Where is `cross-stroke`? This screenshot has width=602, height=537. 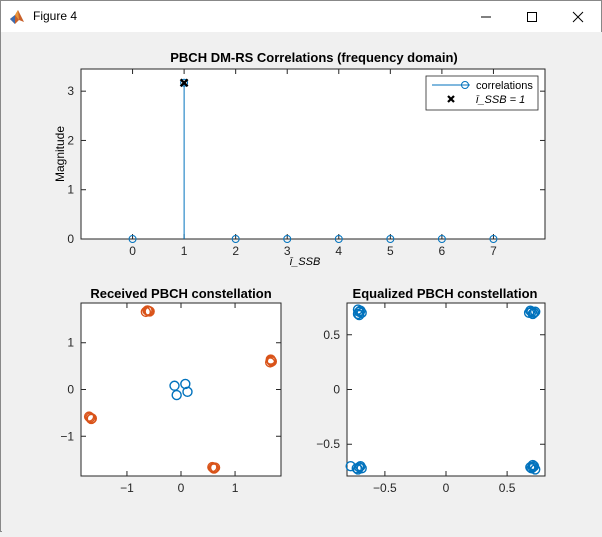 cross-stroke is located at coordinates (184, 83).